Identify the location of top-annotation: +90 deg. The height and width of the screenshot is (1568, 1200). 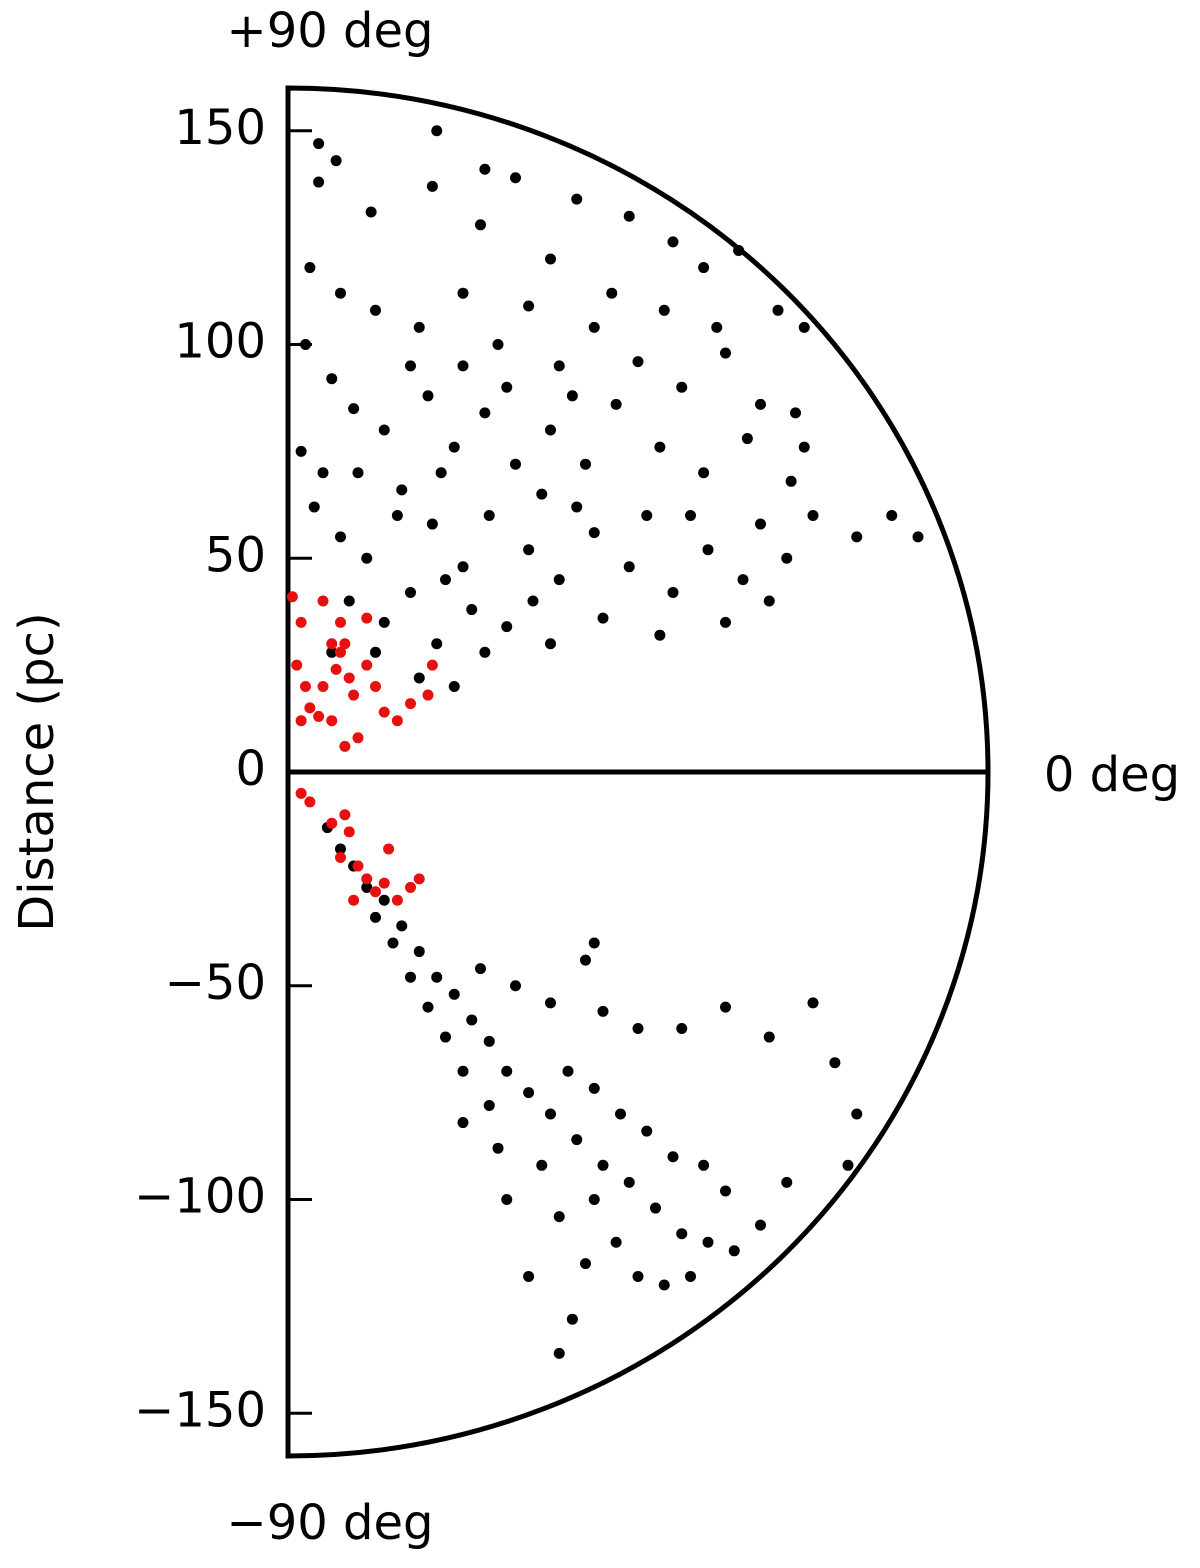
(329, 31).